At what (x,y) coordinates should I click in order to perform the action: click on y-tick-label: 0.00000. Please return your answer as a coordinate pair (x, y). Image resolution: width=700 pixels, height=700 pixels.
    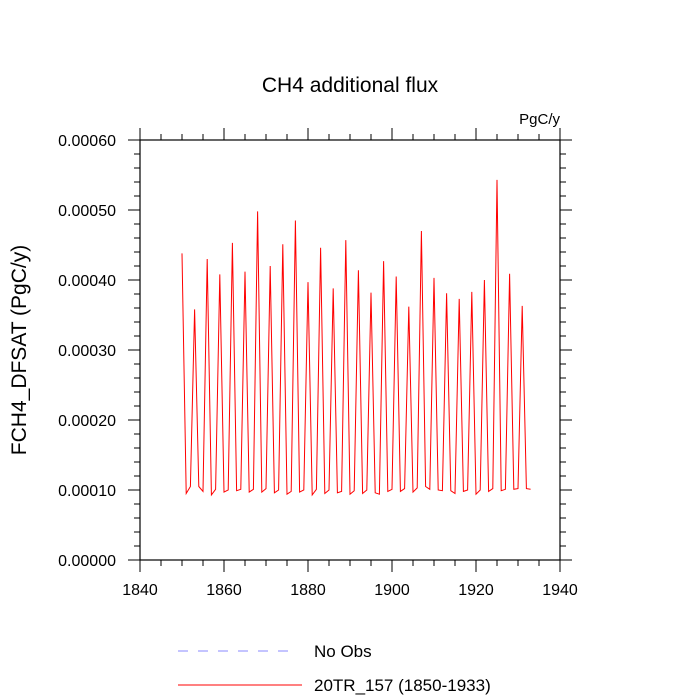
    Looking at the image, I should click on (87, 561).